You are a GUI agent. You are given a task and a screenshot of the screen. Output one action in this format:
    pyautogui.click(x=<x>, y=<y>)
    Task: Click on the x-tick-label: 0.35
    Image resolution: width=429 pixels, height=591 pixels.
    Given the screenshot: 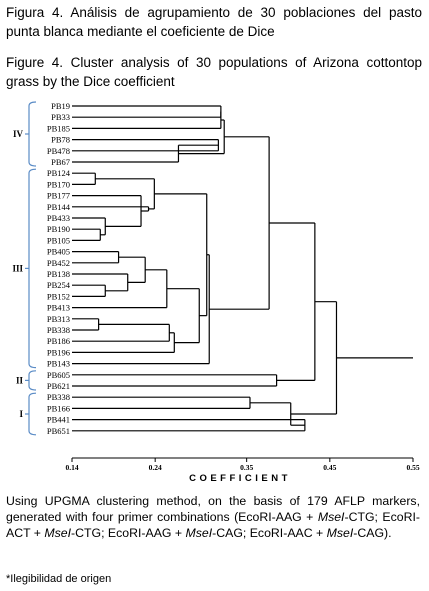 What is the action you would take?
    pyautogui.click(x=246, y=467)
    